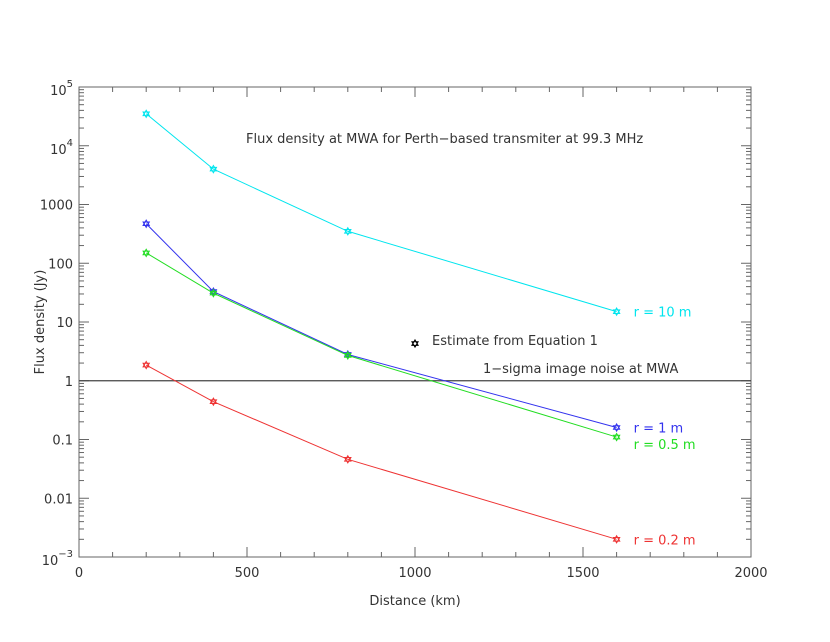  What do you see at coordinates (582, 573) in the screenshot?
I see `x-tick-label: 1500` at bounding box center [582, 573].